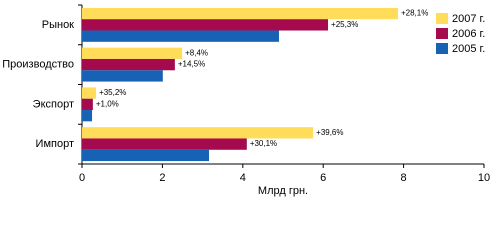 This screenshot has width=500, height=240. I want to click on bar-annotation: +8,4%, so click(196, 52).